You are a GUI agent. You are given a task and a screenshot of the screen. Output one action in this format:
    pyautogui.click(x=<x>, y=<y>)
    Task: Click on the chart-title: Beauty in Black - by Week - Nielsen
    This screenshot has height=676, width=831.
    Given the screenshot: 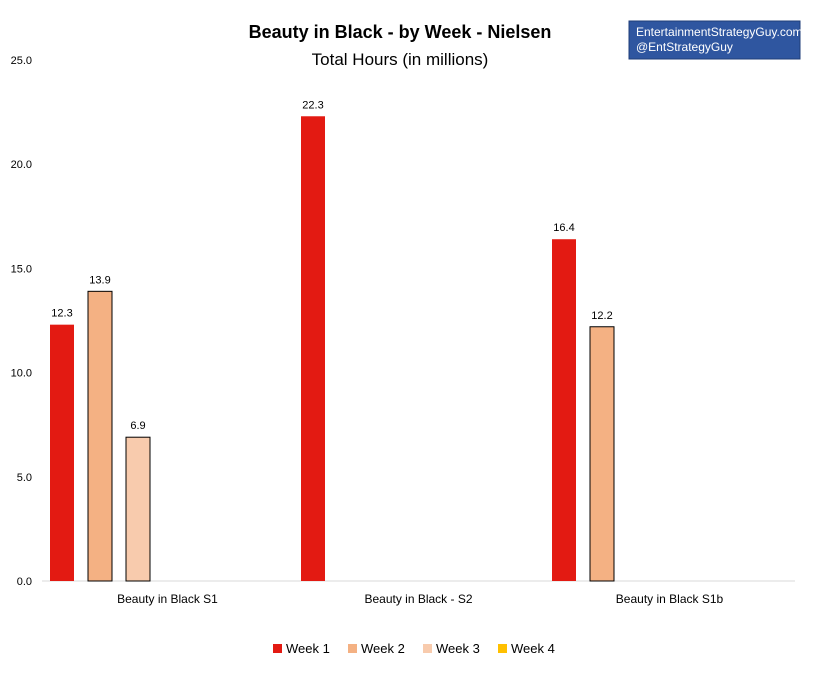 What is the action you would take?
    pyautogui.click(x=400, y=32)
    